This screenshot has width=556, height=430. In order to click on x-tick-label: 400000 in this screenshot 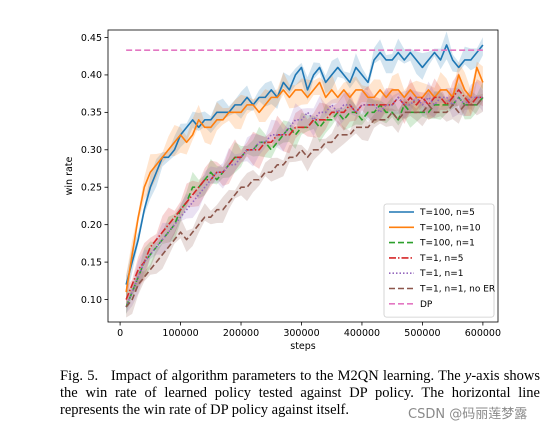, I will do `click(362, 333)`.